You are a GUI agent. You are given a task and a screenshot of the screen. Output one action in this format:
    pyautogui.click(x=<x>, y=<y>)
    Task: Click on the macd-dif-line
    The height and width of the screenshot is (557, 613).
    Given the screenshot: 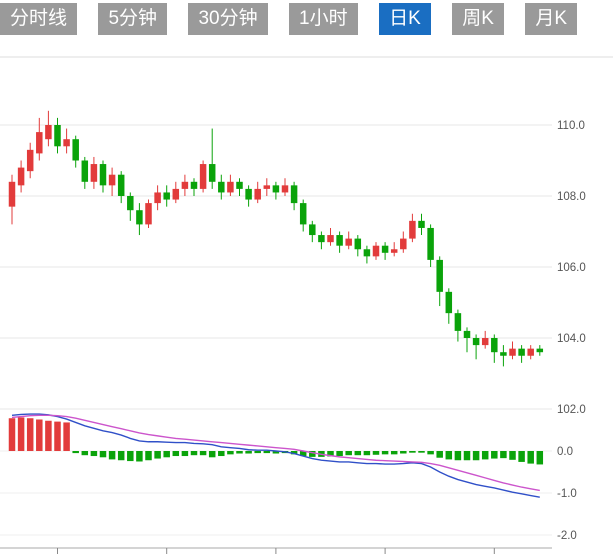 What is the action you would take?
    pyautogui.click(x=275, y=455)
    